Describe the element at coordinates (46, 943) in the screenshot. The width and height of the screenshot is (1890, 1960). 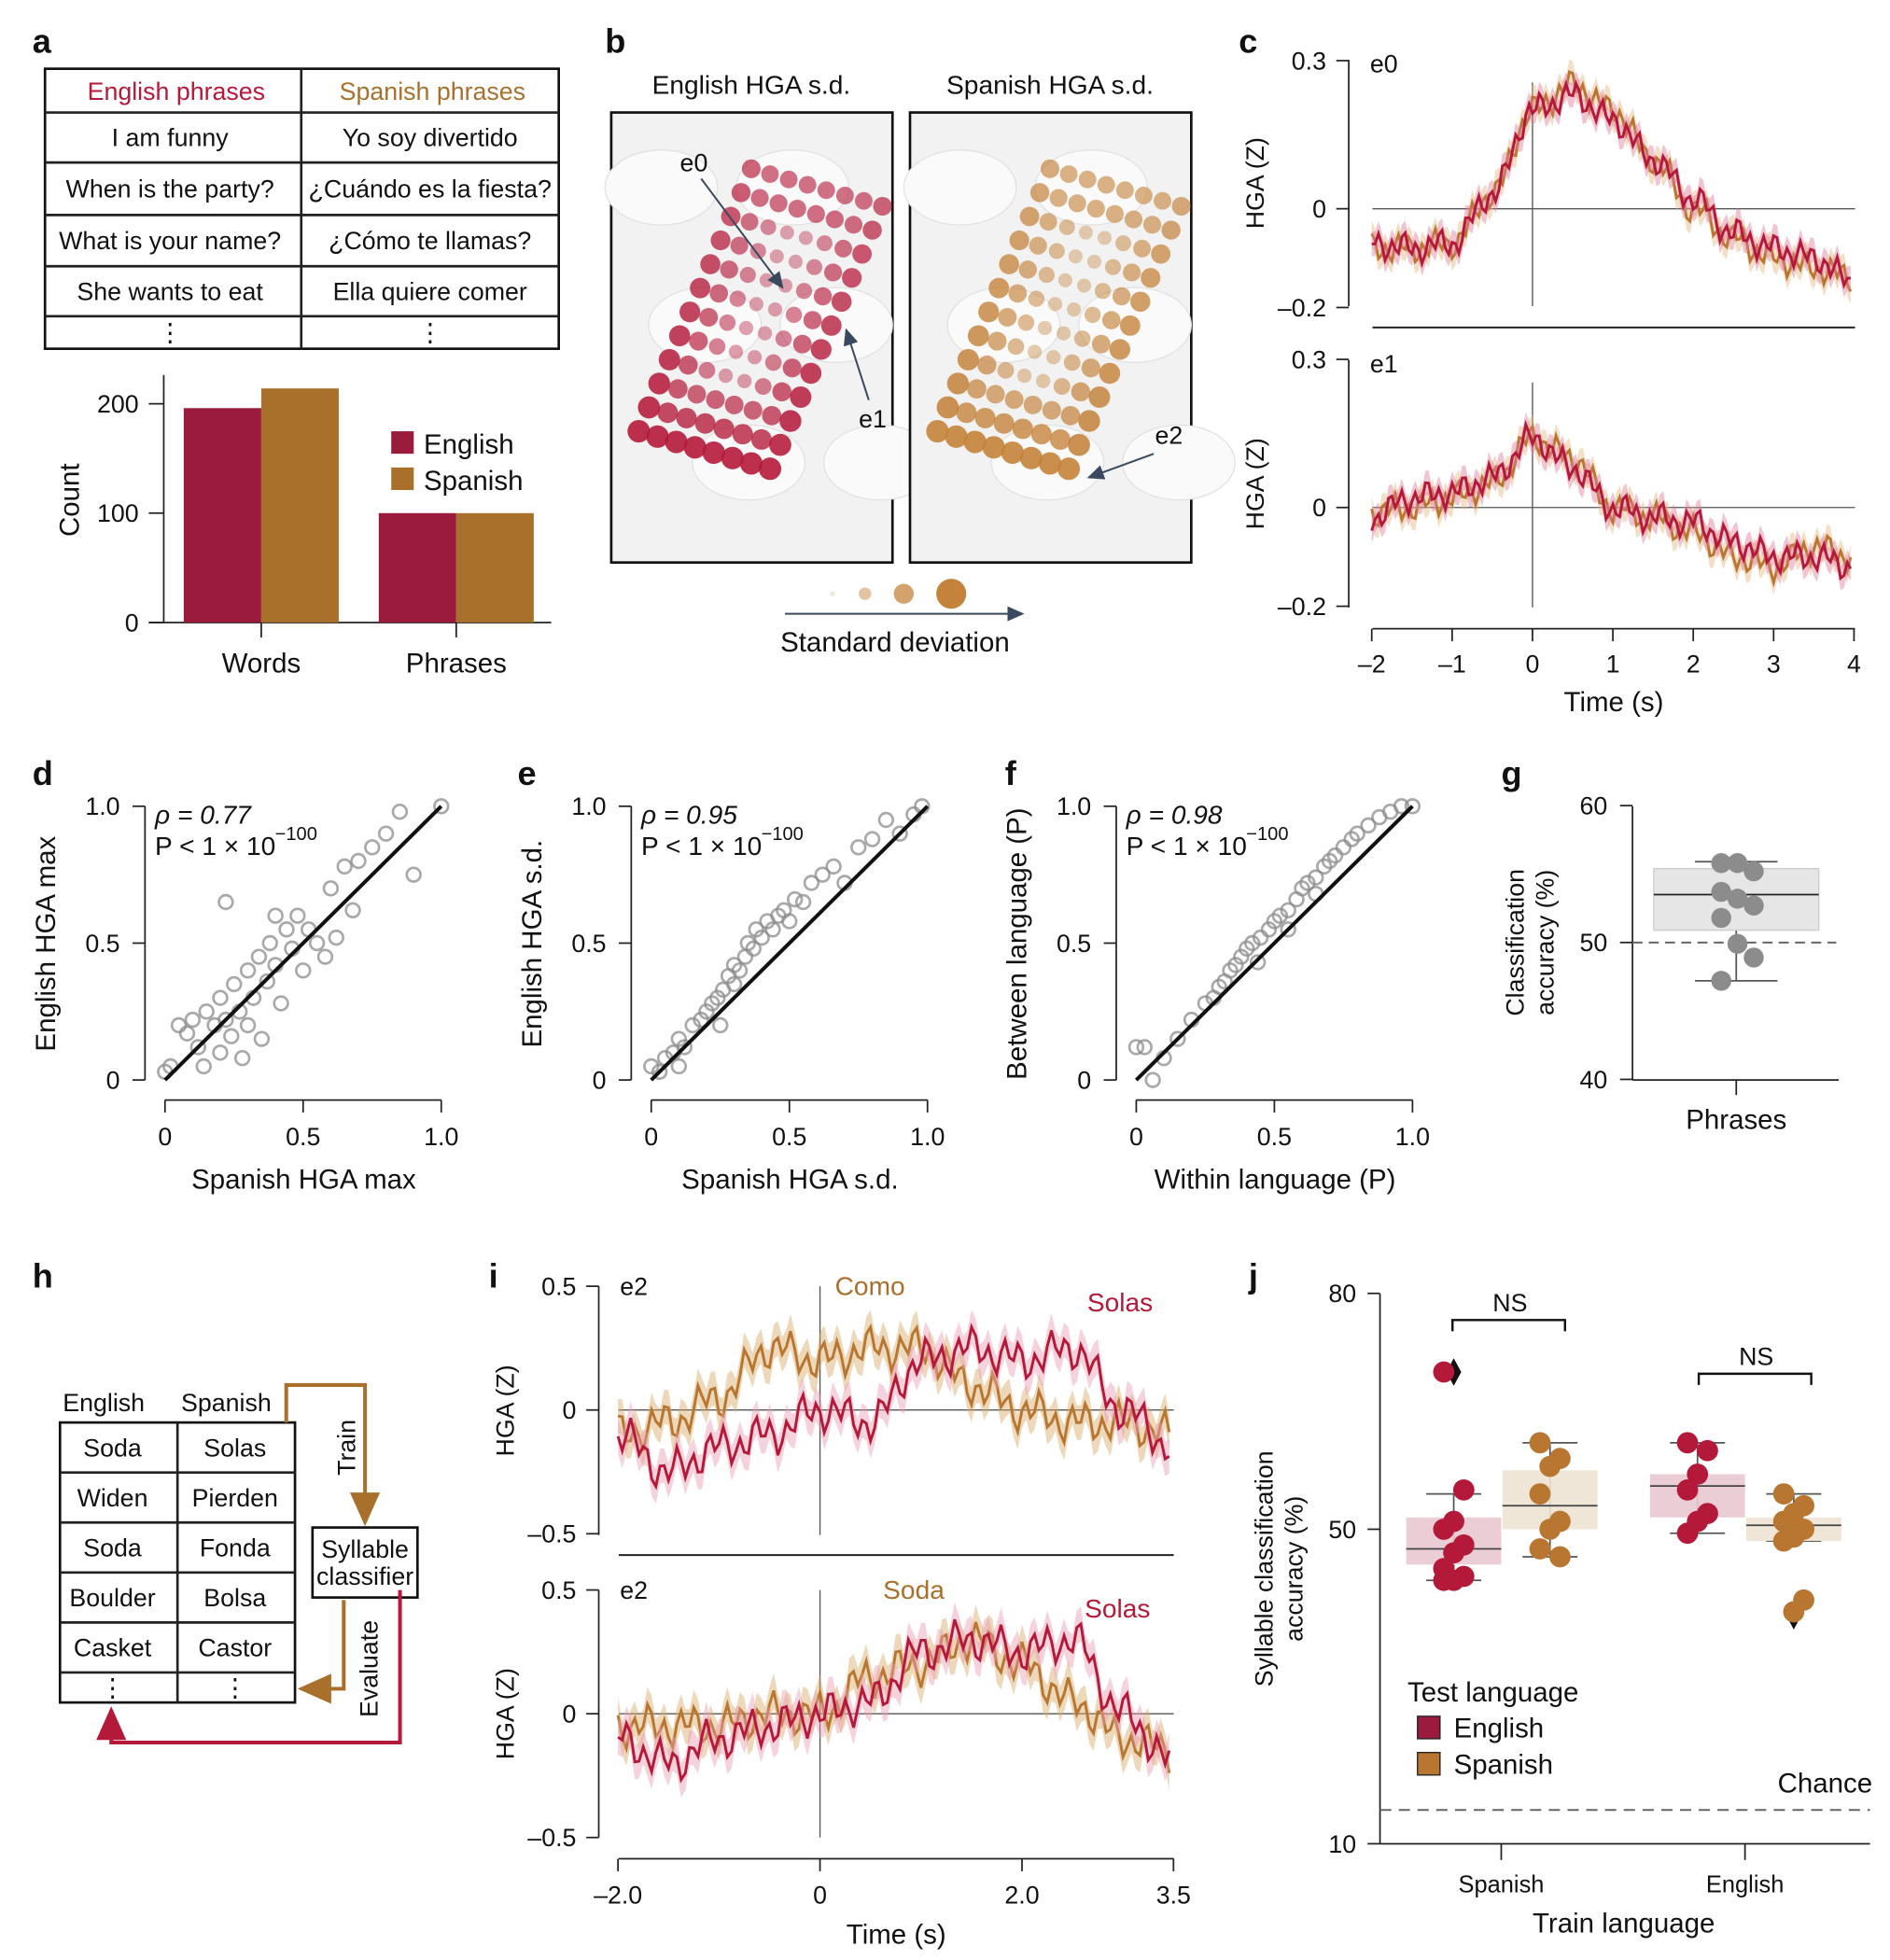
I see `y-axis-label: English HGA max` at that location.